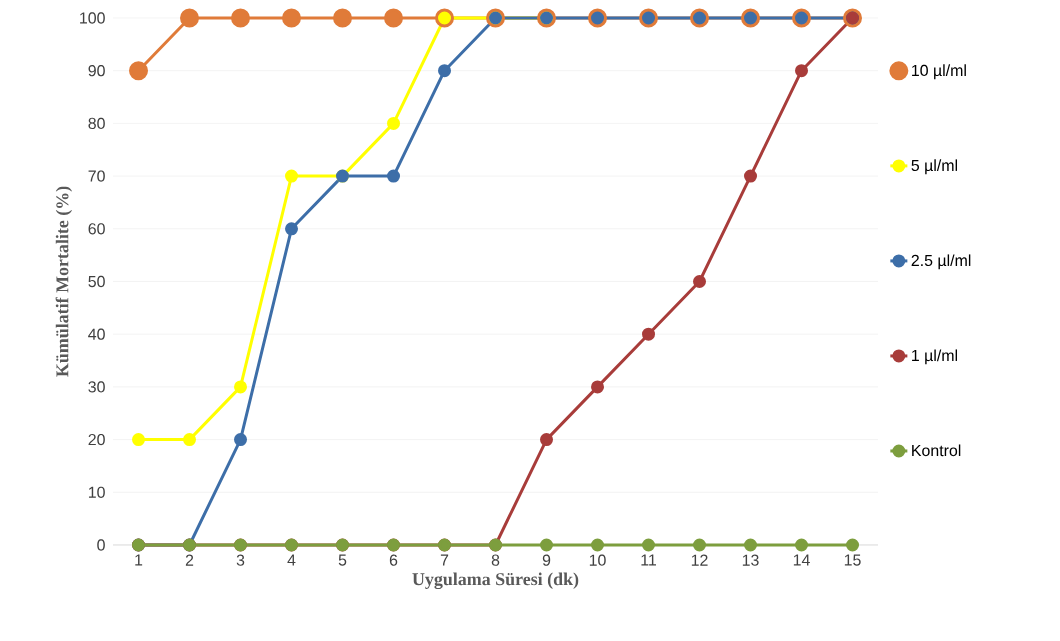 This screenshot has height=641, width=1060. I want to click on x-tick-label: 13, so click(750, 560).